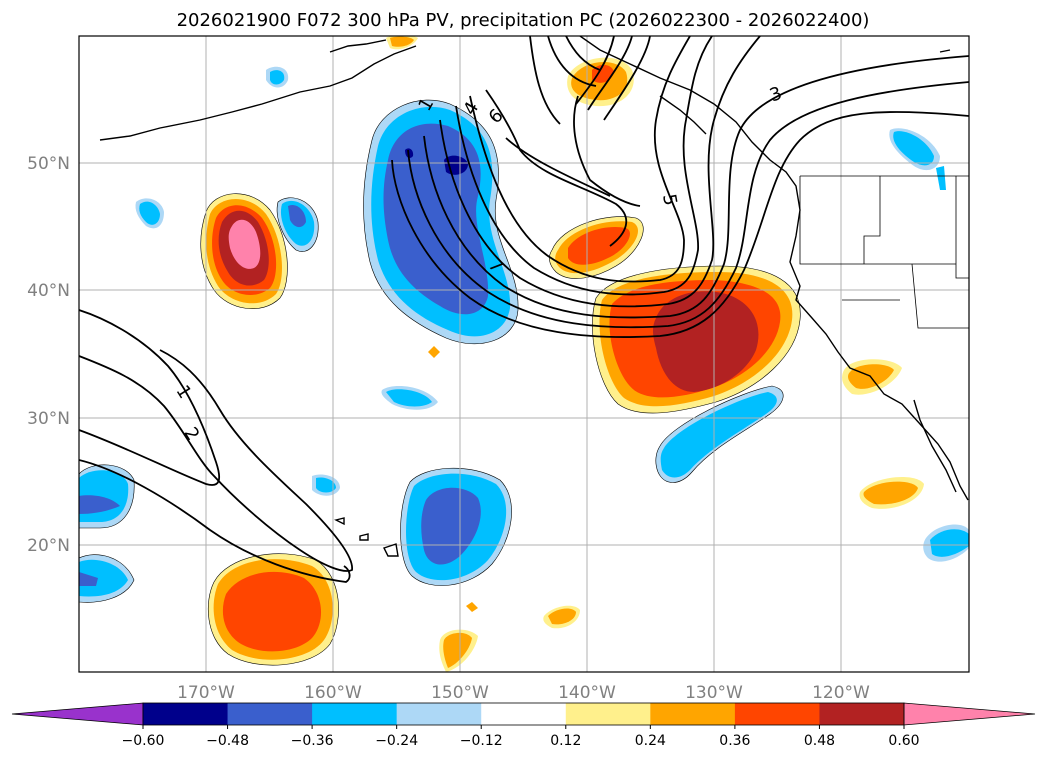 Image resolution: width=1047 pixels, height=765 pixels. Describe the element at coordinates (227, 741) in the screenshot. I see `colorbar-tick-label: −0.48` at that location.